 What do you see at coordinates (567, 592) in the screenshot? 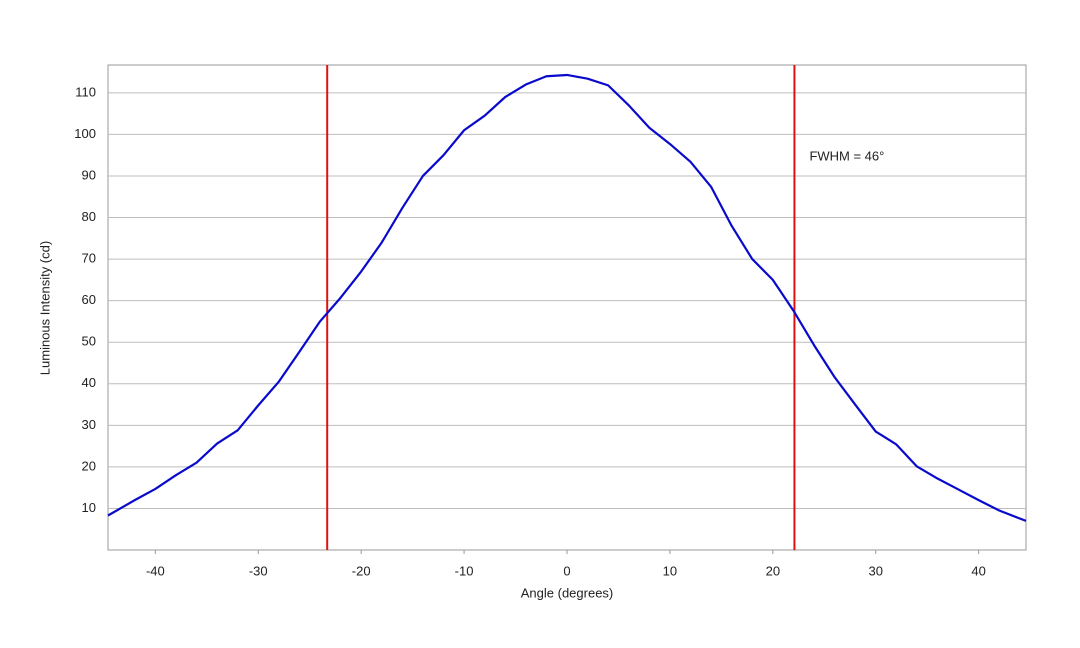
I see `x-axis-label: Angle (degrees)` at bounding box center [567, 592].